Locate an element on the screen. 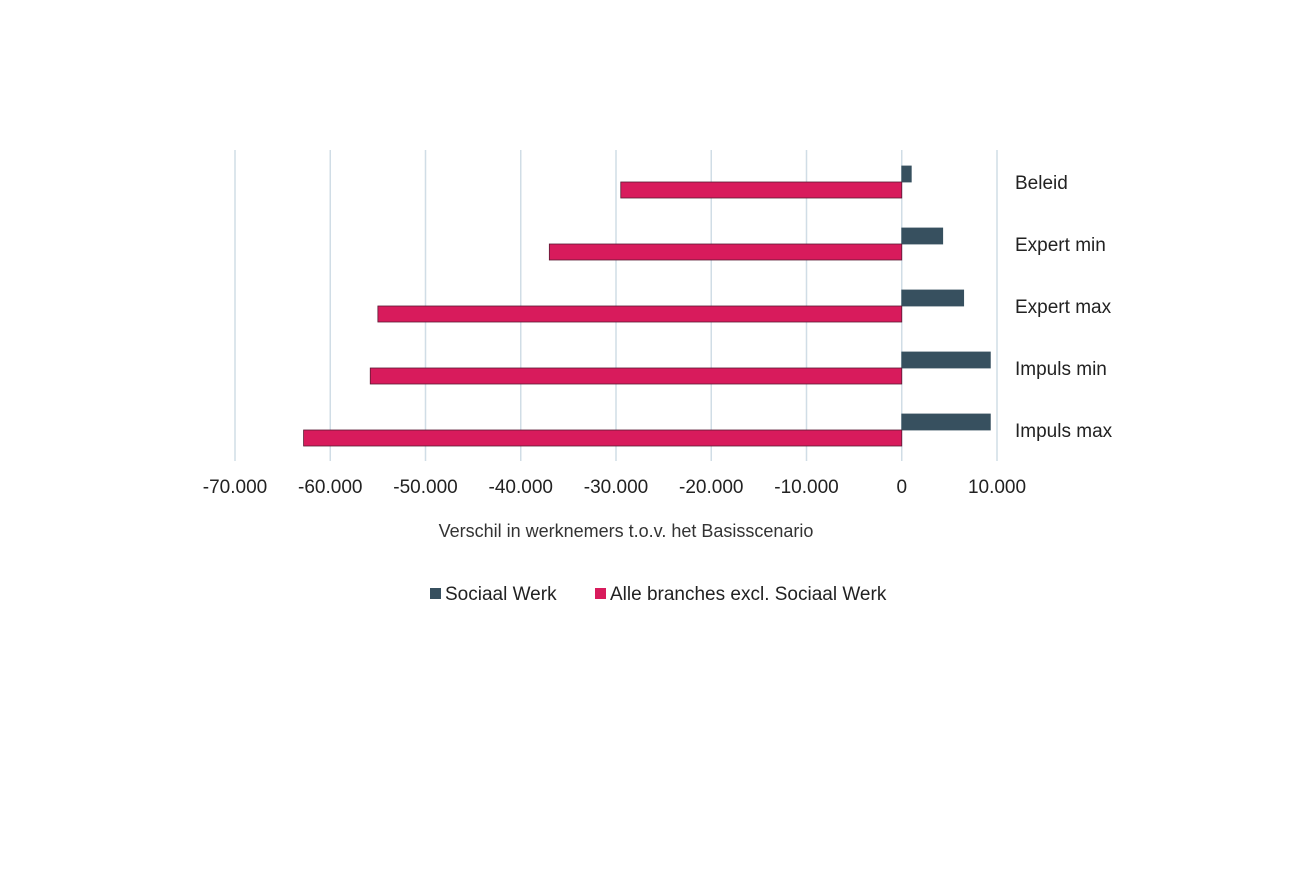 The width and height of the screenshot is (1305, 870). x-tick-label: -20.000 is located at coordinates (711, 487).